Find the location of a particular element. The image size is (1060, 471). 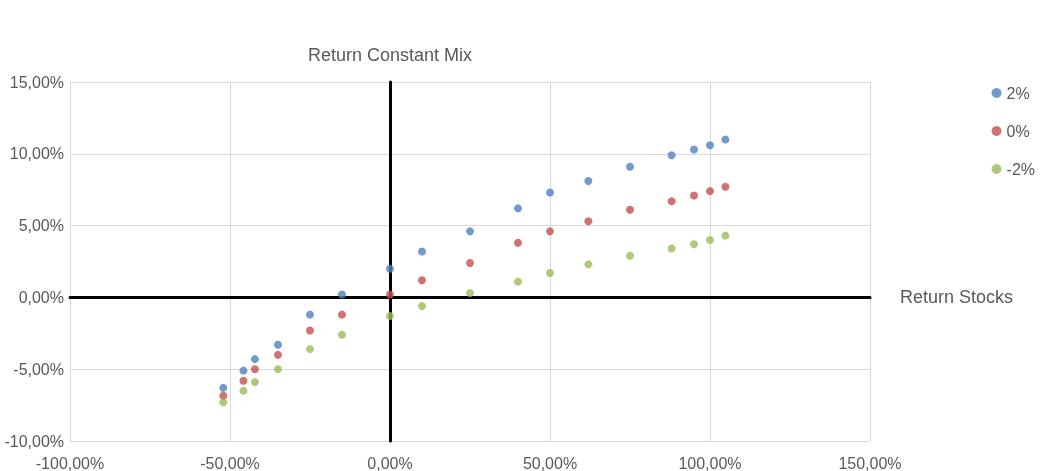

legend-label: -2% is located at coordinates (1020, 169).